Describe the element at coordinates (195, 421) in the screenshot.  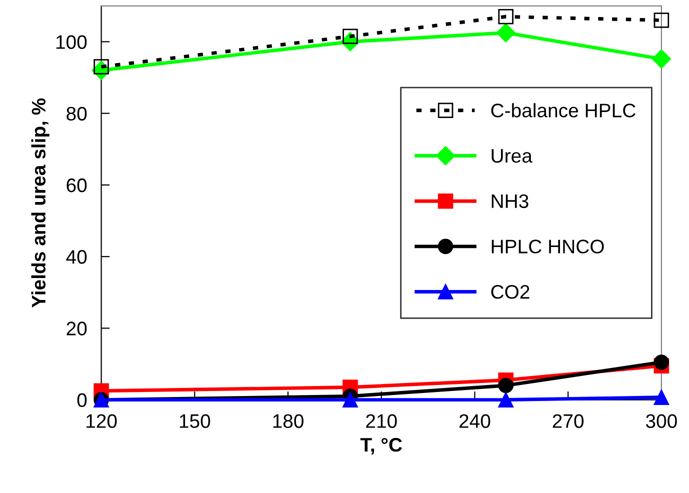
I see `x-tick-label: 150` at that location.